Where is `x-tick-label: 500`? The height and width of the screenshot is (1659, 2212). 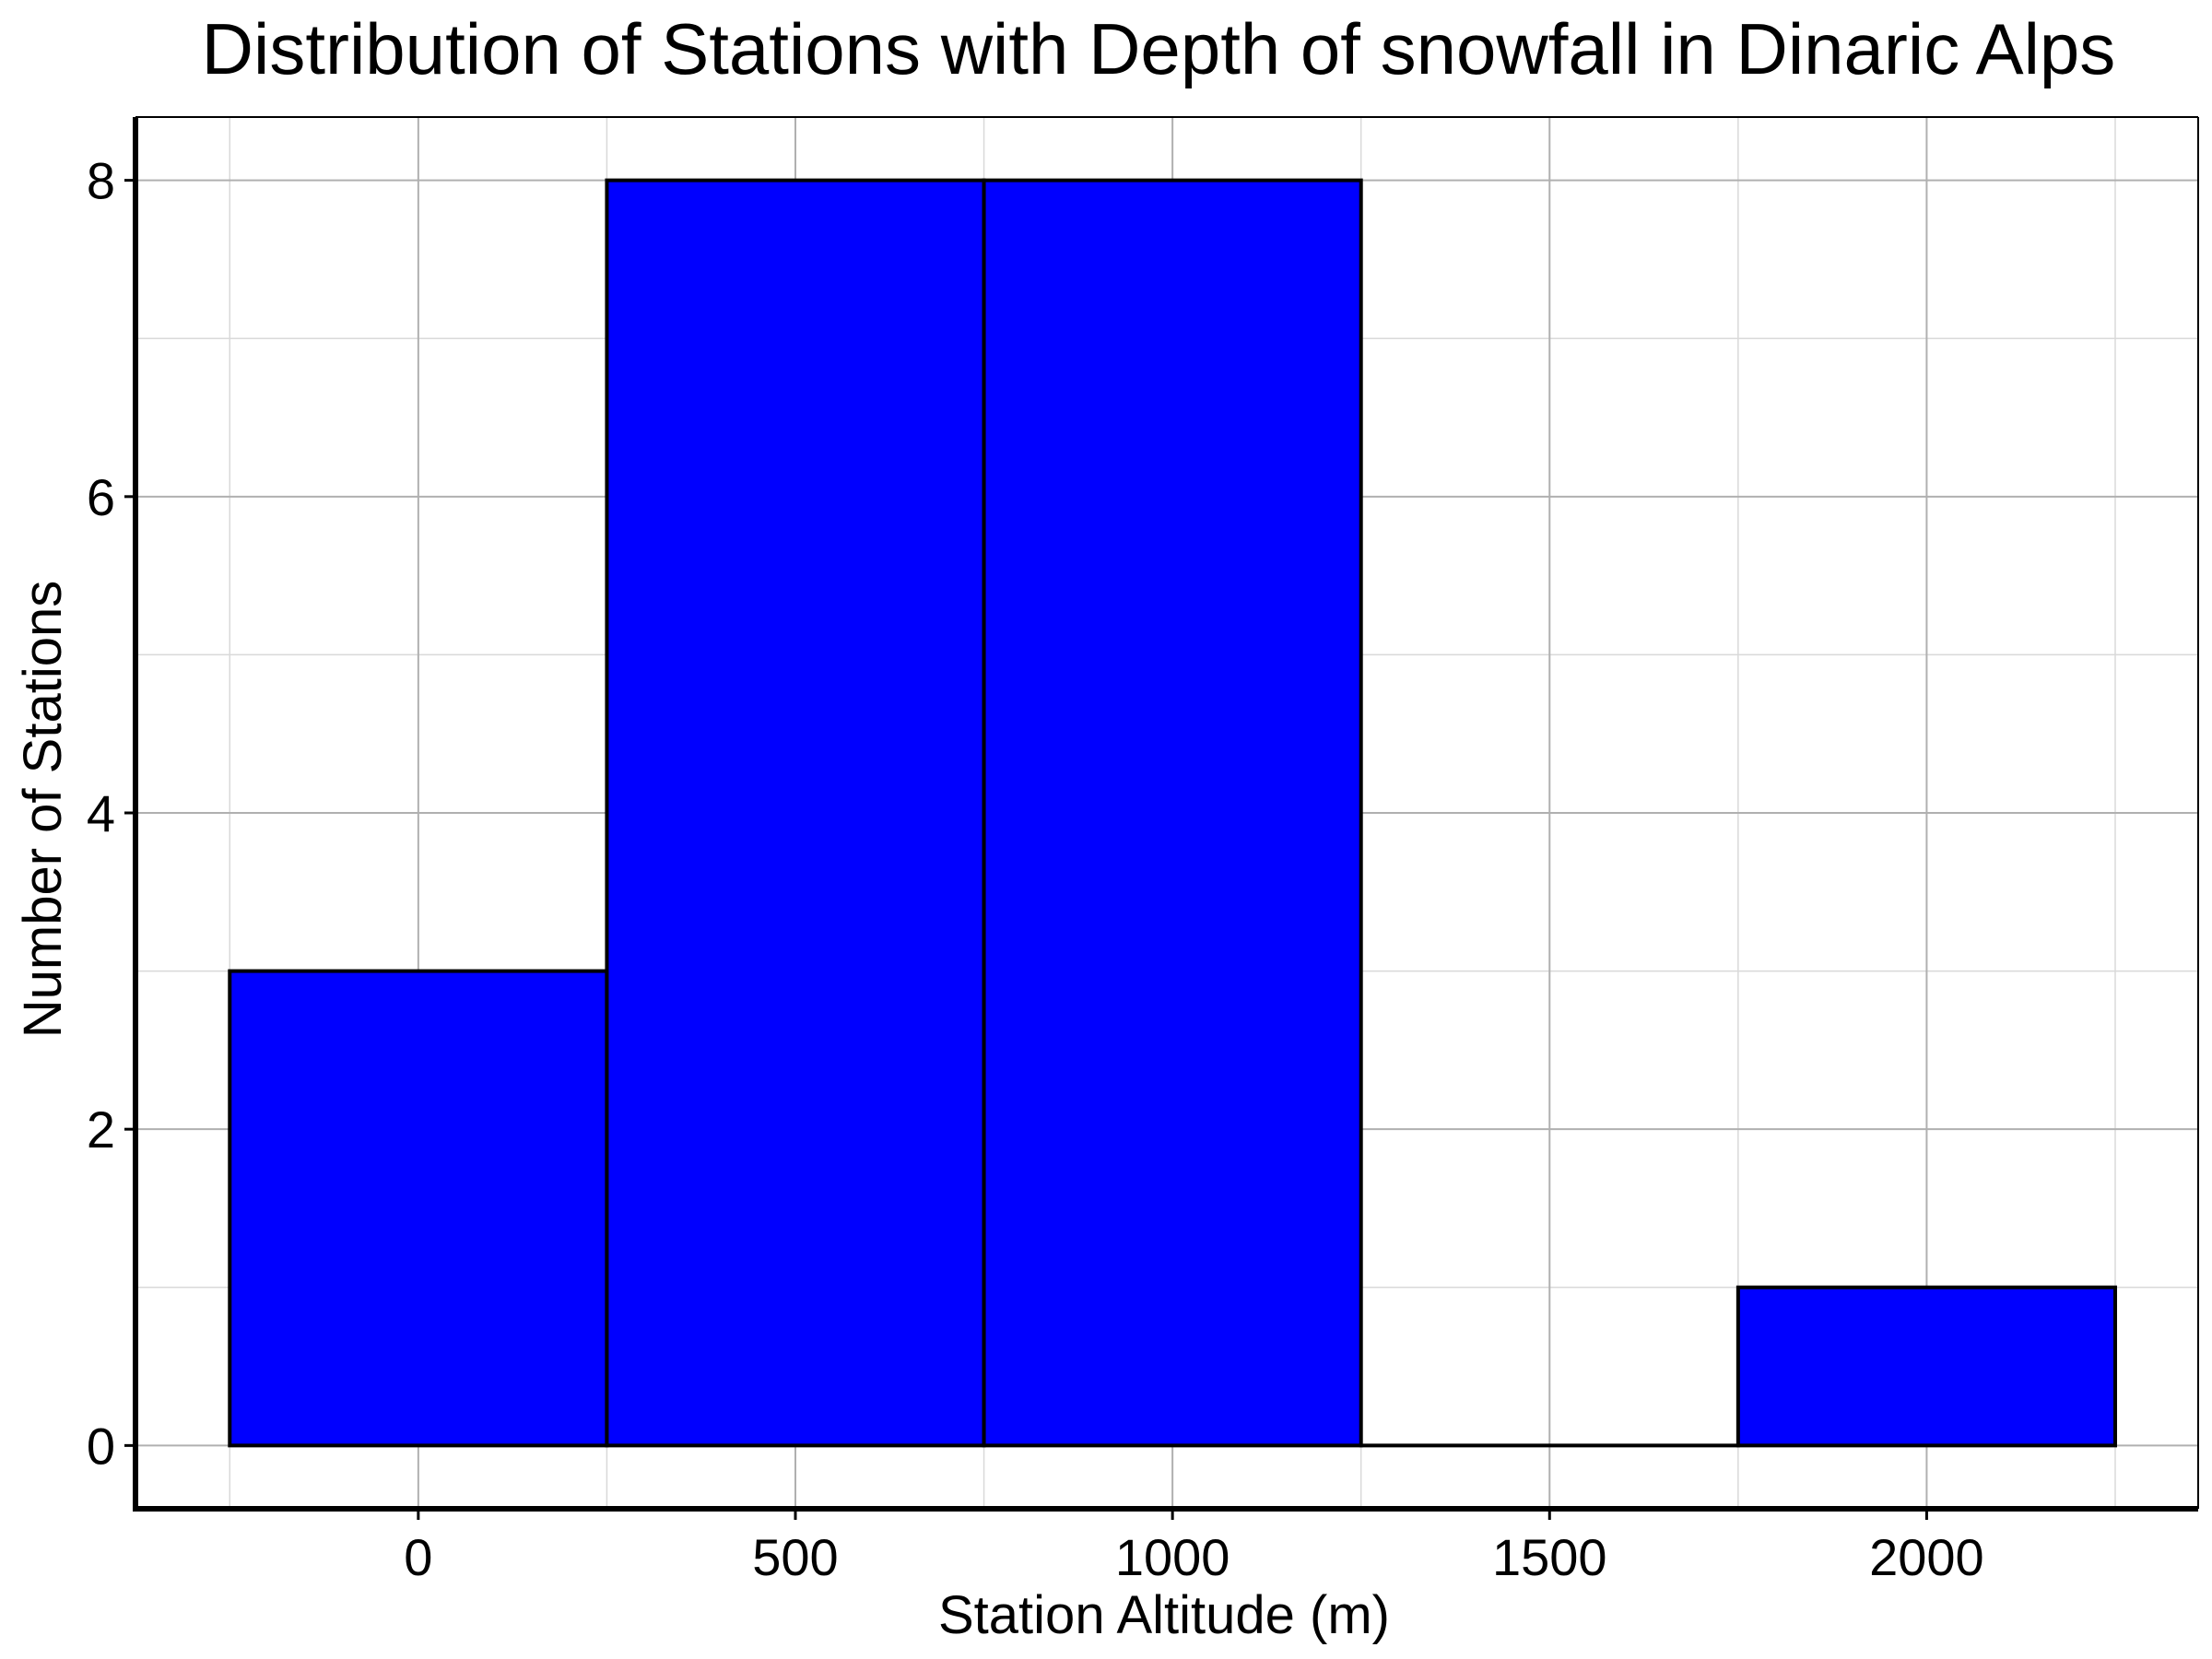
x-tick-label: 500 is located at coordinates (795, 1557).